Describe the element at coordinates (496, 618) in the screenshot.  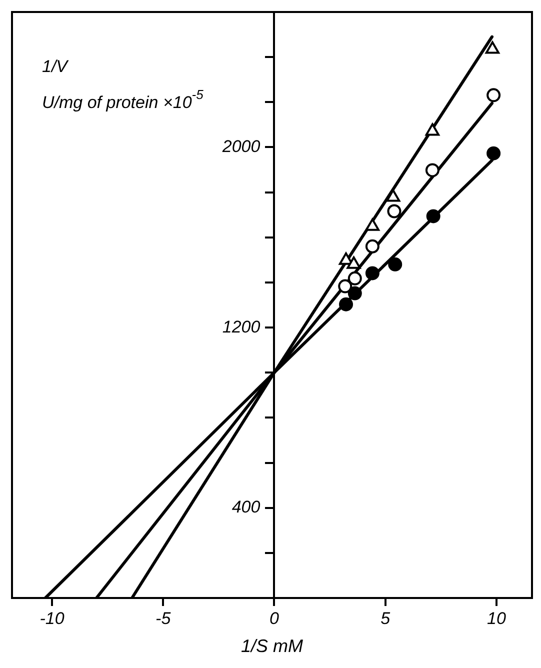
I see `x-tick-label: 10` at that location.